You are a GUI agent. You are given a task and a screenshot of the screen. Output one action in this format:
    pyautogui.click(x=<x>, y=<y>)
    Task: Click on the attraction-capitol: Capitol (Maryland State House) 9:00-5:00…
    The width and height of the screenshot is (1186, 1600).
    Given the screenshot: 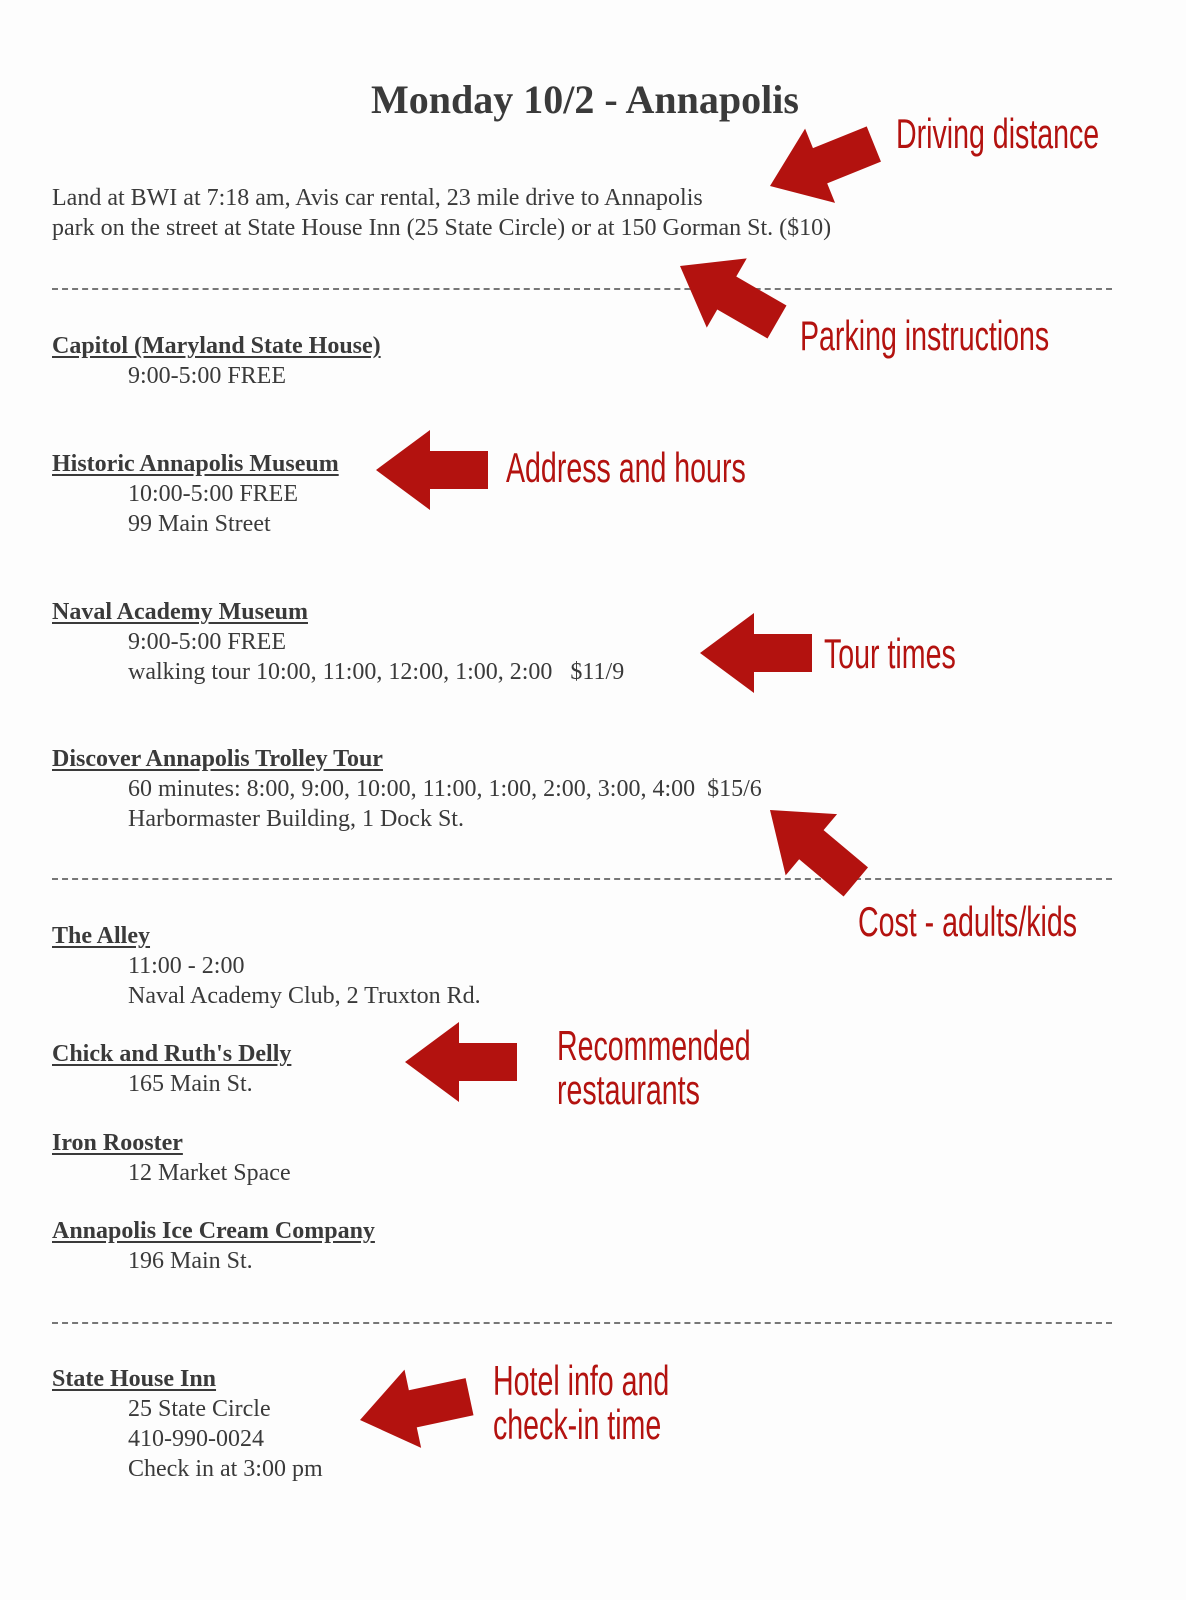 What is the action you would take?
    pyautogui.click(x=216, y=361)
    